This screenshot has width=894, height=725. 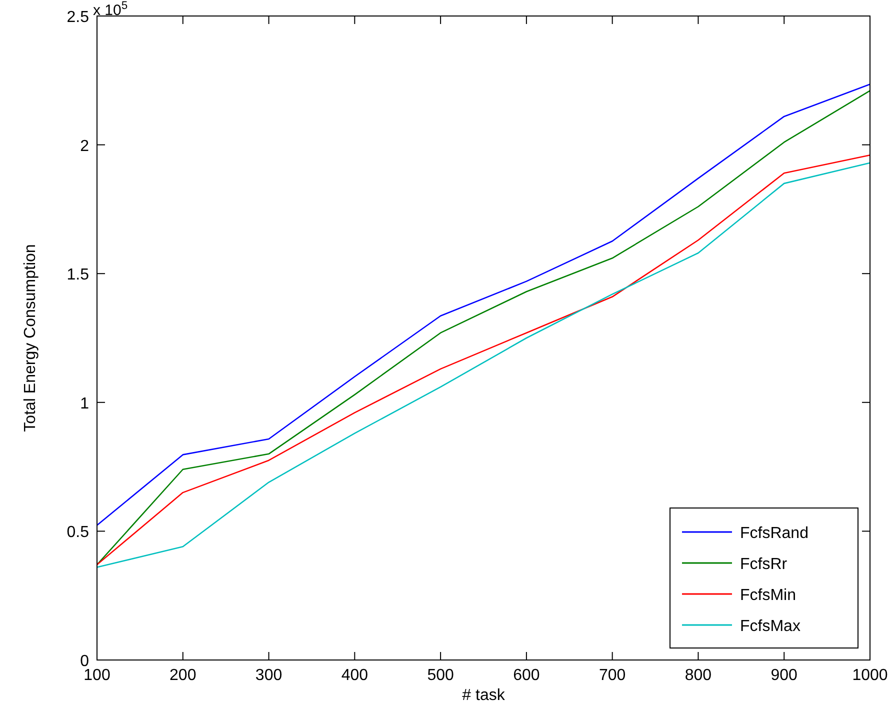 I want to click on y-axis-title: Total Energy Consumption, so click(x=30, y=338).